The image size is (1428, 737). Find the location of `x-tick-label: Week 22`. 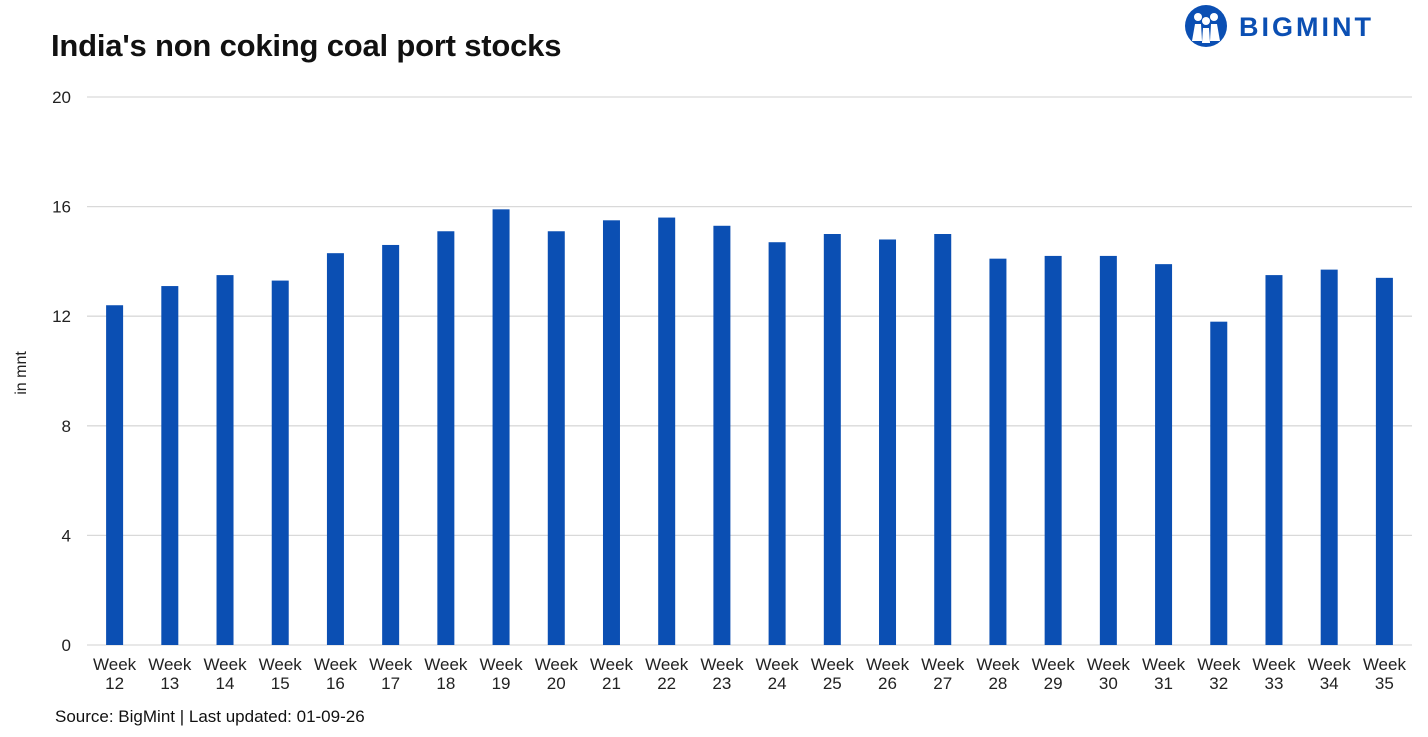

x-tick-label: Week 22 is located at coordinates (667, 674).